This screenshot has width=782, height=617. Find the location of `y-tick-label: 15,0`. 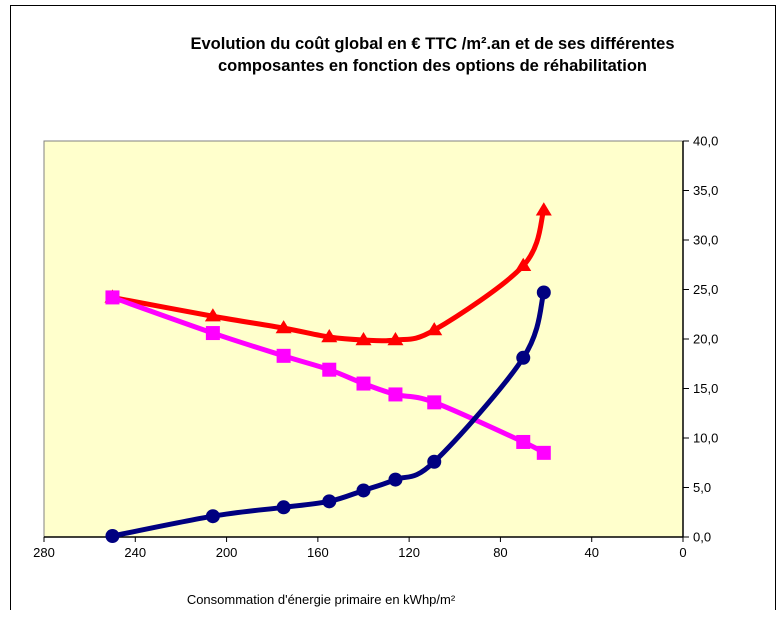

y-tick-label: 15,0 is located at coordinates (705, 388).